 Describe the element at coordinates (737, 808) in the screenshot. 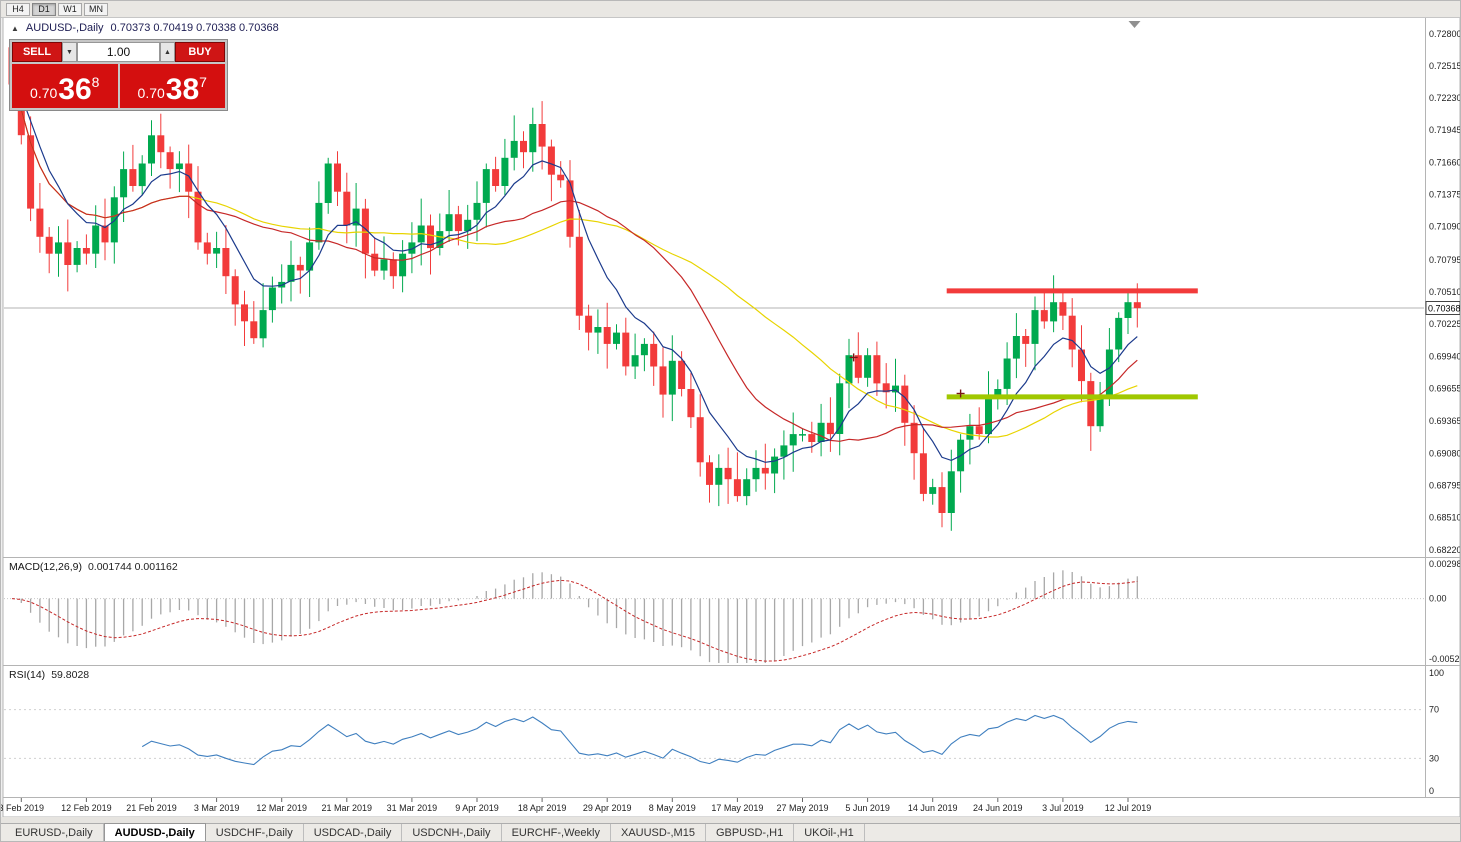

I see `date-axis-label: 17 May 2019` at that location.